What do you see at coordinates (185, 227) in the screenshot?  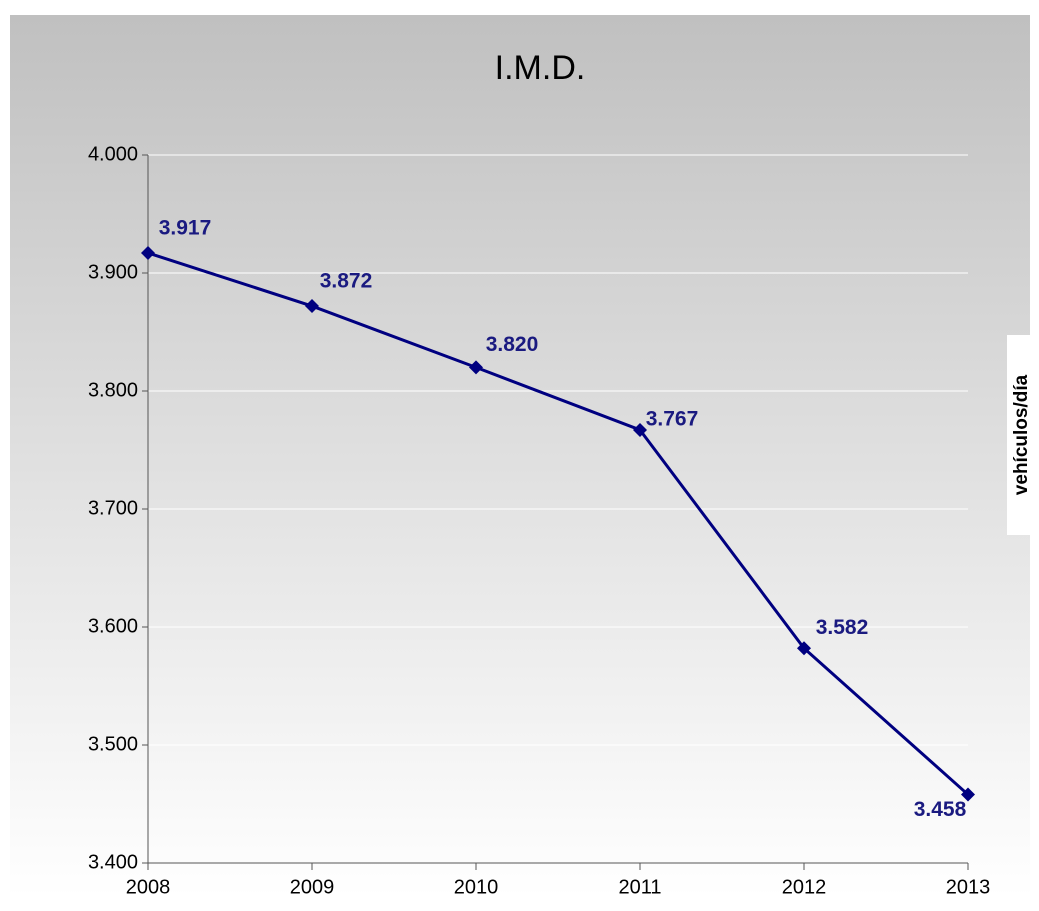 I see `data-label: 3.917` at bounding box center [185, 227].